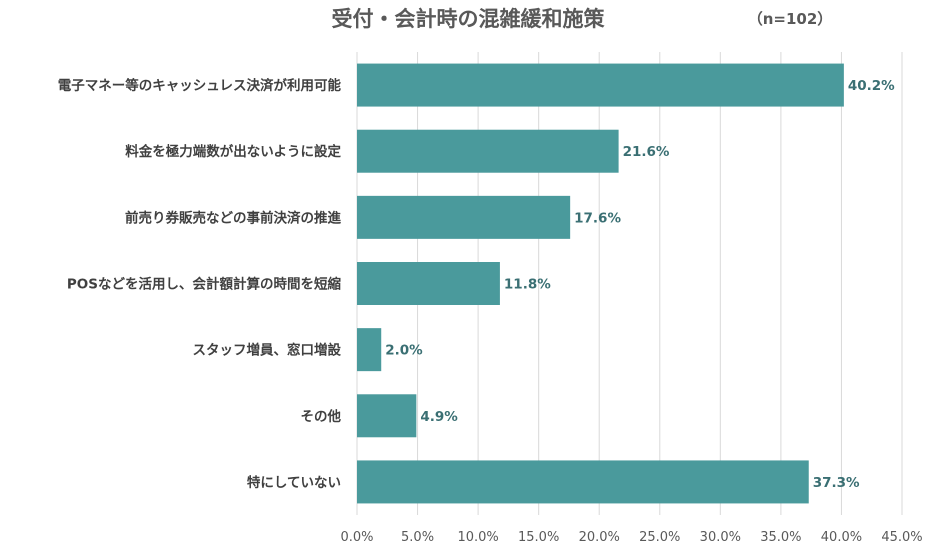 The image size is (928, 544). What do you see at coordinates (597, 218) in the screenshot?
I see `data-label: 17.6%` at bounding box center [597, 218].